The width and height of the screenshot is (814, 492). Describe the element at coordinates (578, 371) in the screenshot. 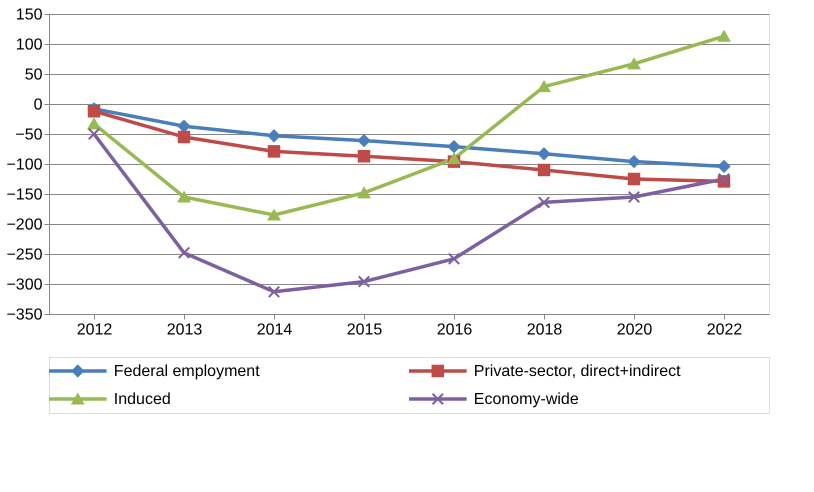

I see `legend-label: Private-sector, direct+indirect` at that location.